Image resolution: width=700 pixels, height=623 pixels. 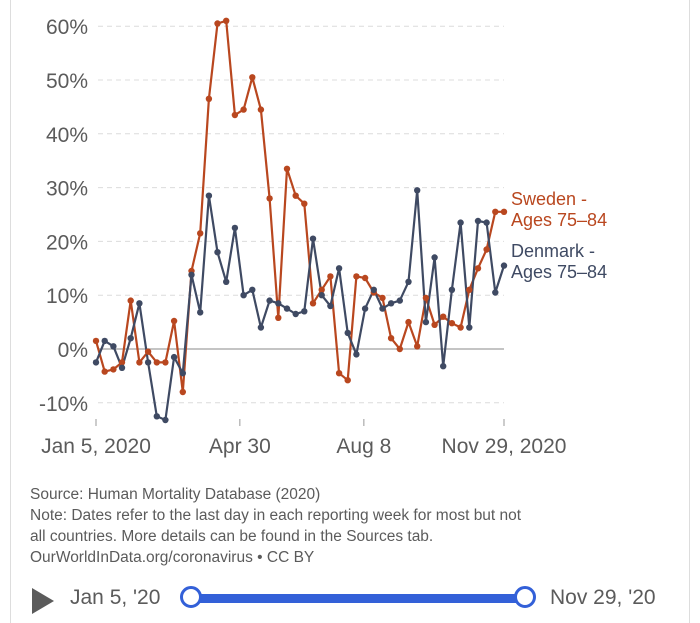 I want to click on timeline-track, so click(x=357, y=598).